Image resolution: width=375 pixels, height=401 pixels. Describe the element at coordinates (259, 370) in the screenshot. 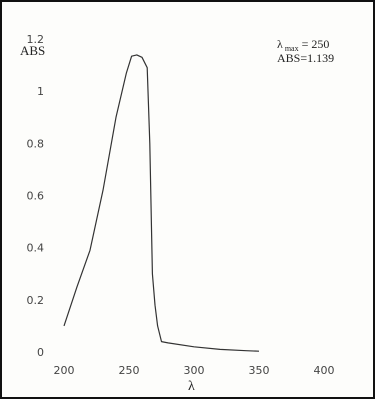

I see `x-tick-label: 350` at that location.